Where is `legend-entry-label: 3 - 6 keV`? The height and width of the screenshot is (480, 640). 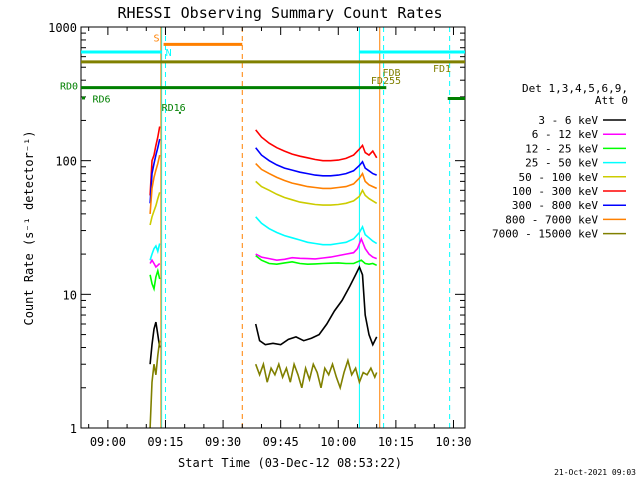
legend-entry-label: 3 - 6 keV is located at coordinates (568, 120).